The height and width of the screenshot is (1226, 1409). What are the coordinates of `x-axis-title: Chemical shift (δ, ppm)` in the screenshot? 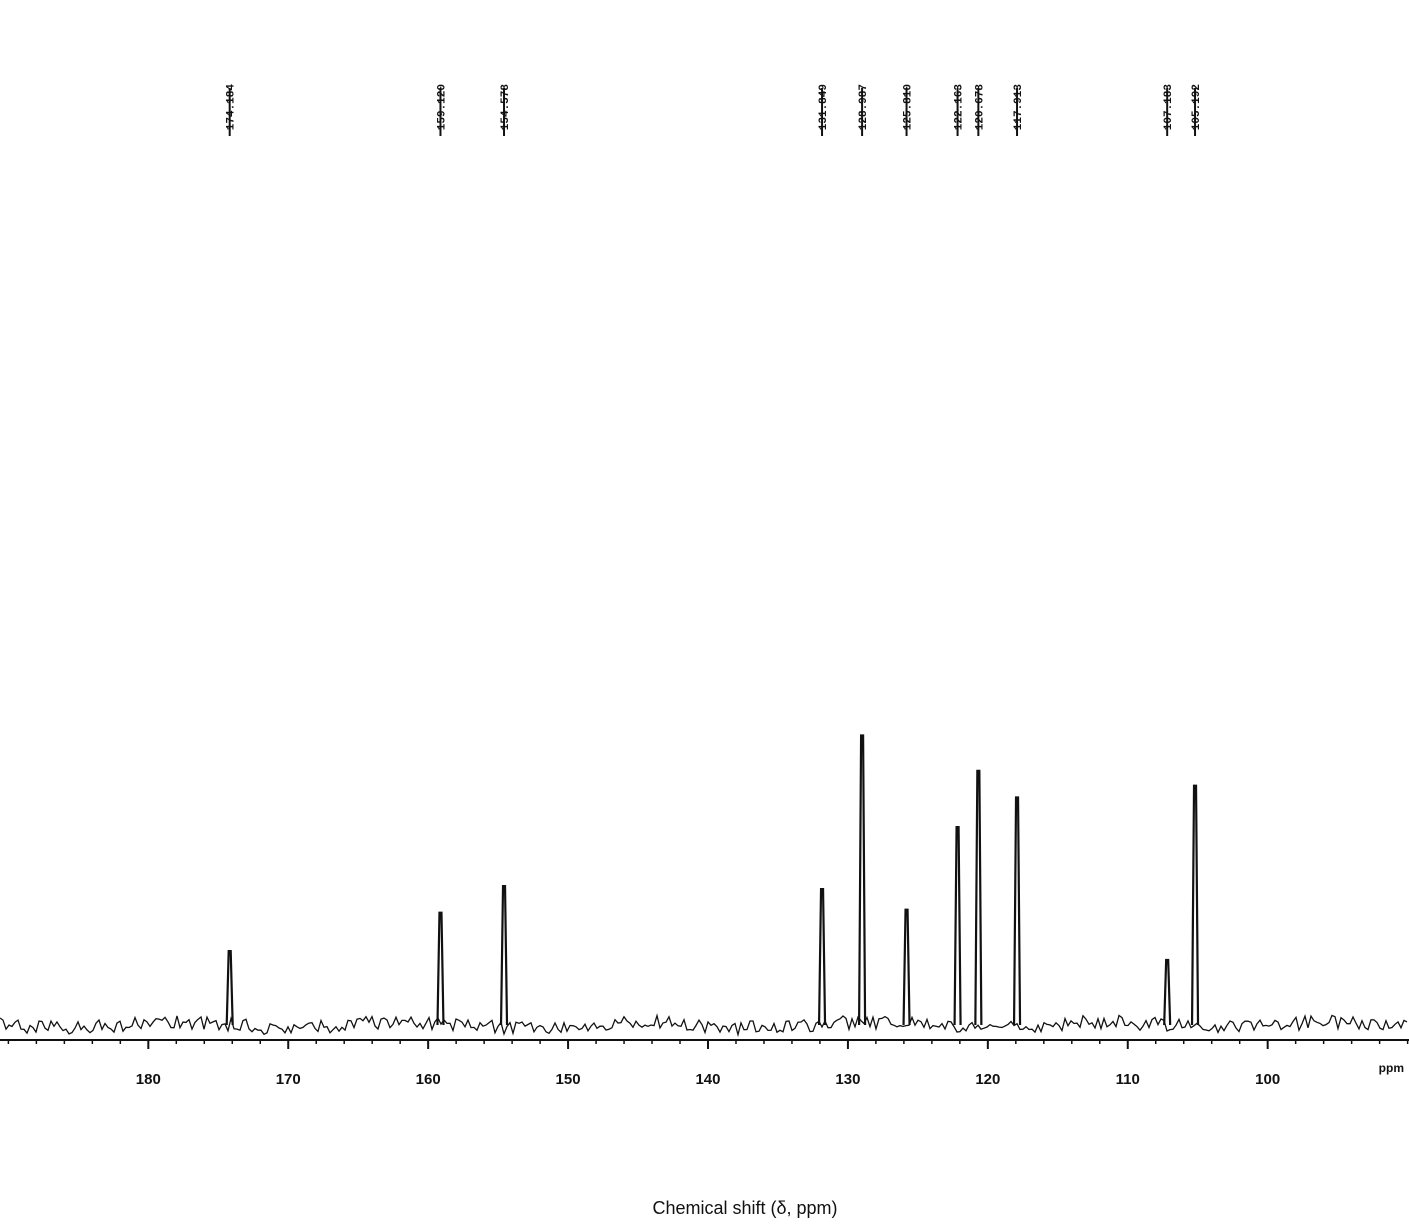 It's located at (744, 1208).